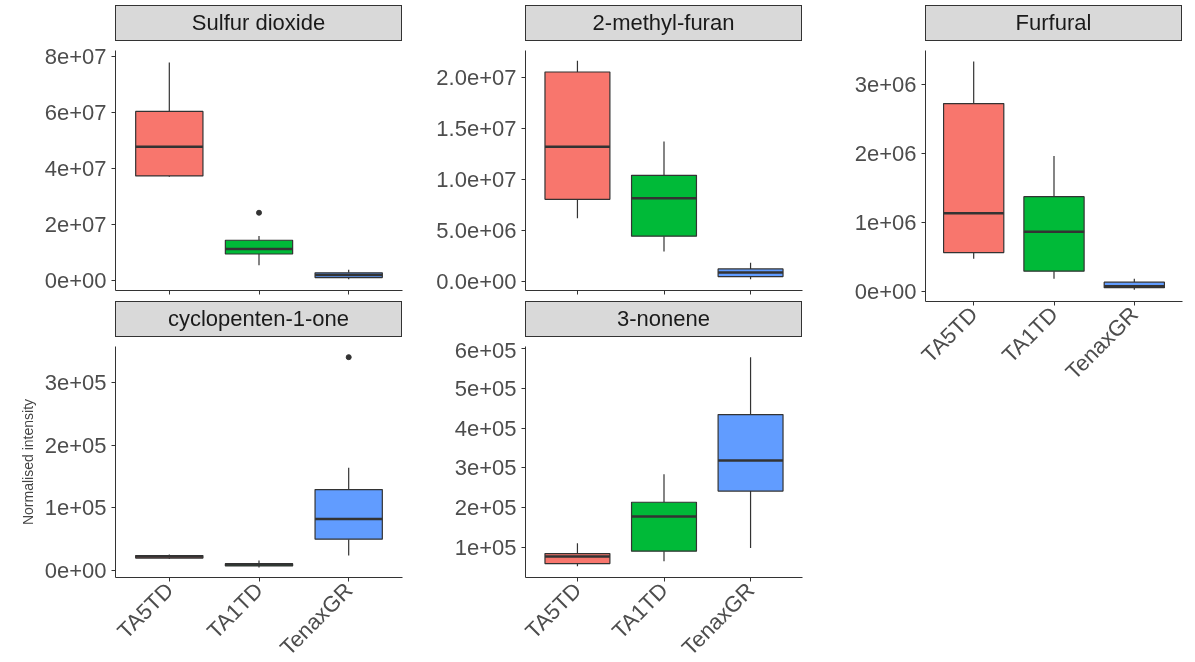 Image resolution: width=1195 pixels, height=662 pixels. I want to click on y-tick-label: 1.5e+07, so click(476, 128).